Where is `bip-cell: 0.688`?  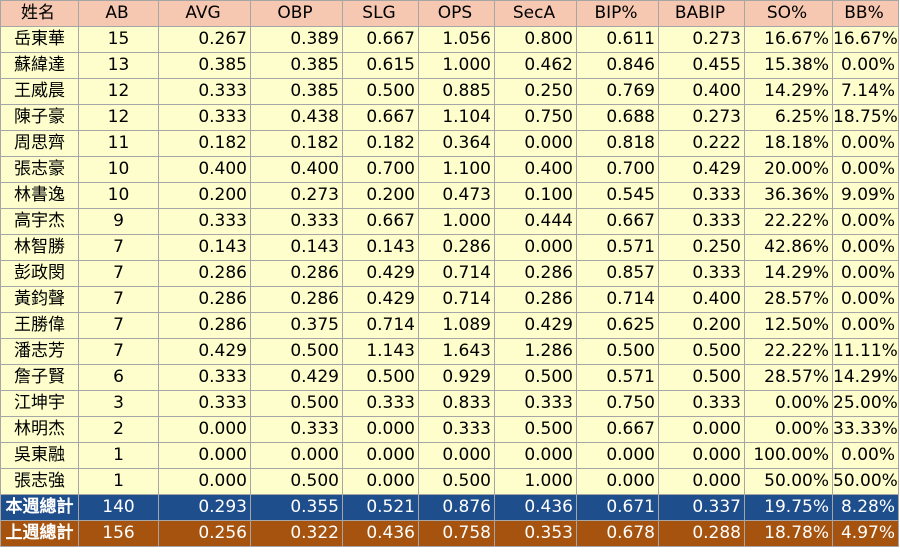
bip-cell: 0.688 is located at coordinates (617, 117).